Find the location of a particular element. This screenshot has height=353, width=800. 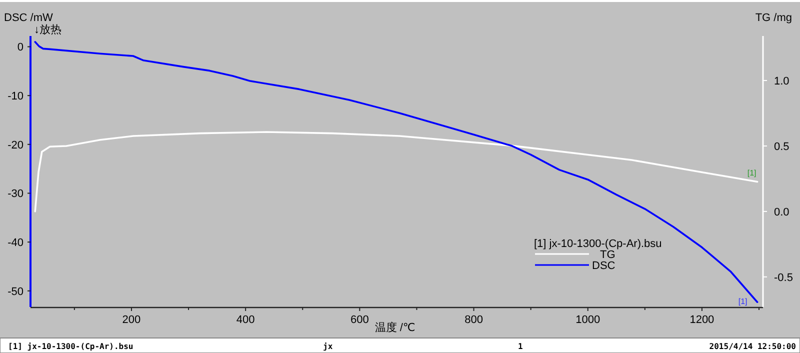

legend-label: DSC is located at coordinates (604, 266).